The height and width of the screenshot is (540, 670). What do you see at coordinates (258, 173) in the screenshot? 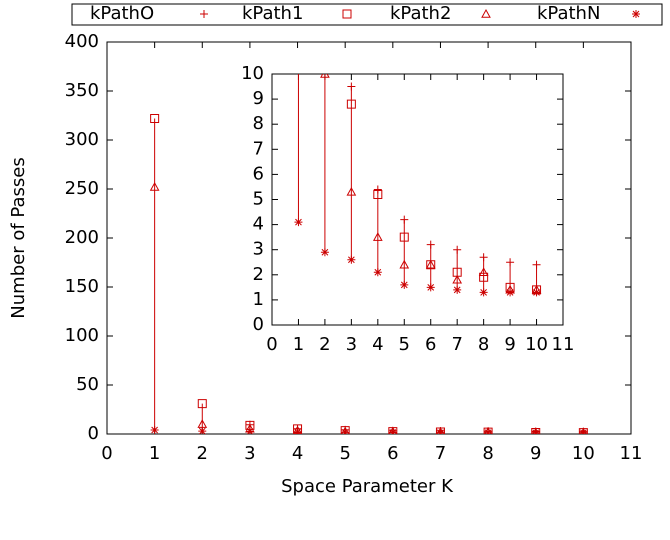
I see `y-tick-label: 6` at bounding box center [258, 173].